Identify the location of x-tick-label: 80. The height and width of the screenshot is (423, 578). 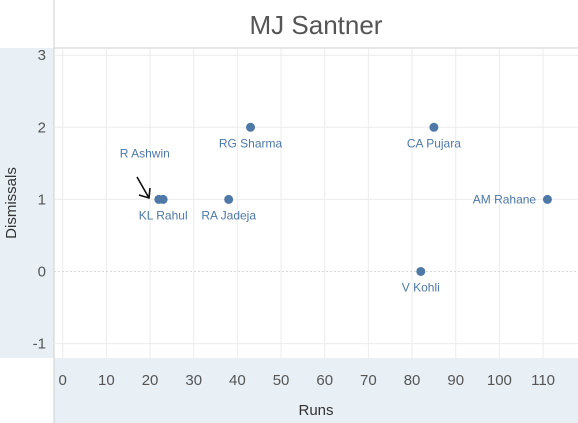
(412, 380).